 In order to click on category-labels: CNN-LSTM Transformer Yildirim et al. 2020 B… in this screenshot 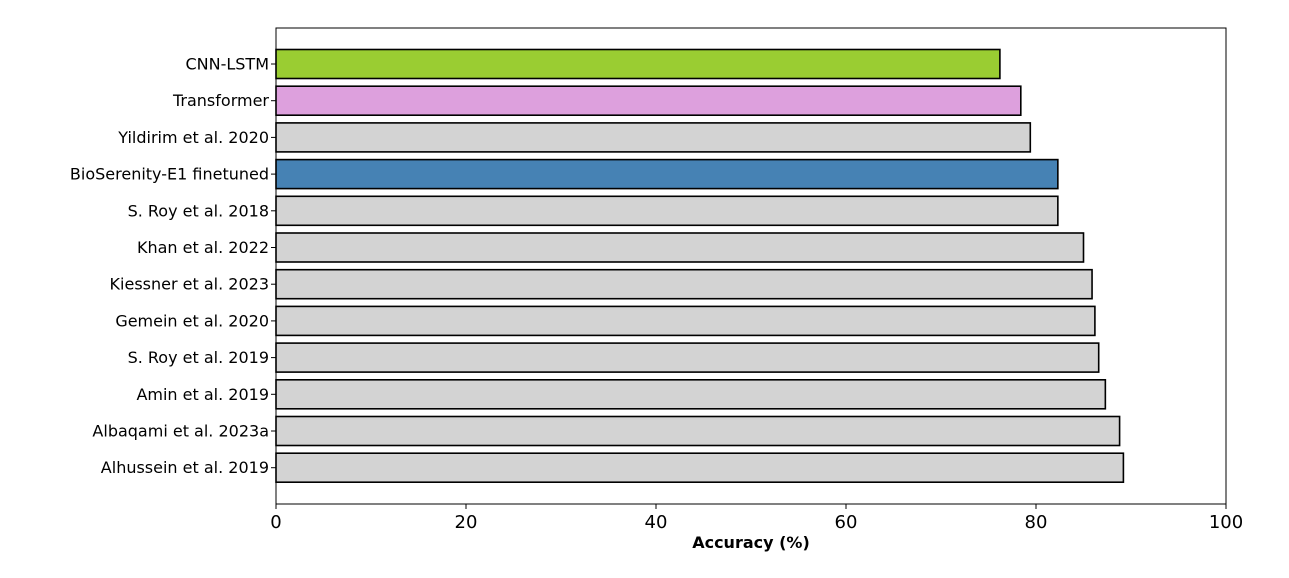, I will do `click(173, 266)`.